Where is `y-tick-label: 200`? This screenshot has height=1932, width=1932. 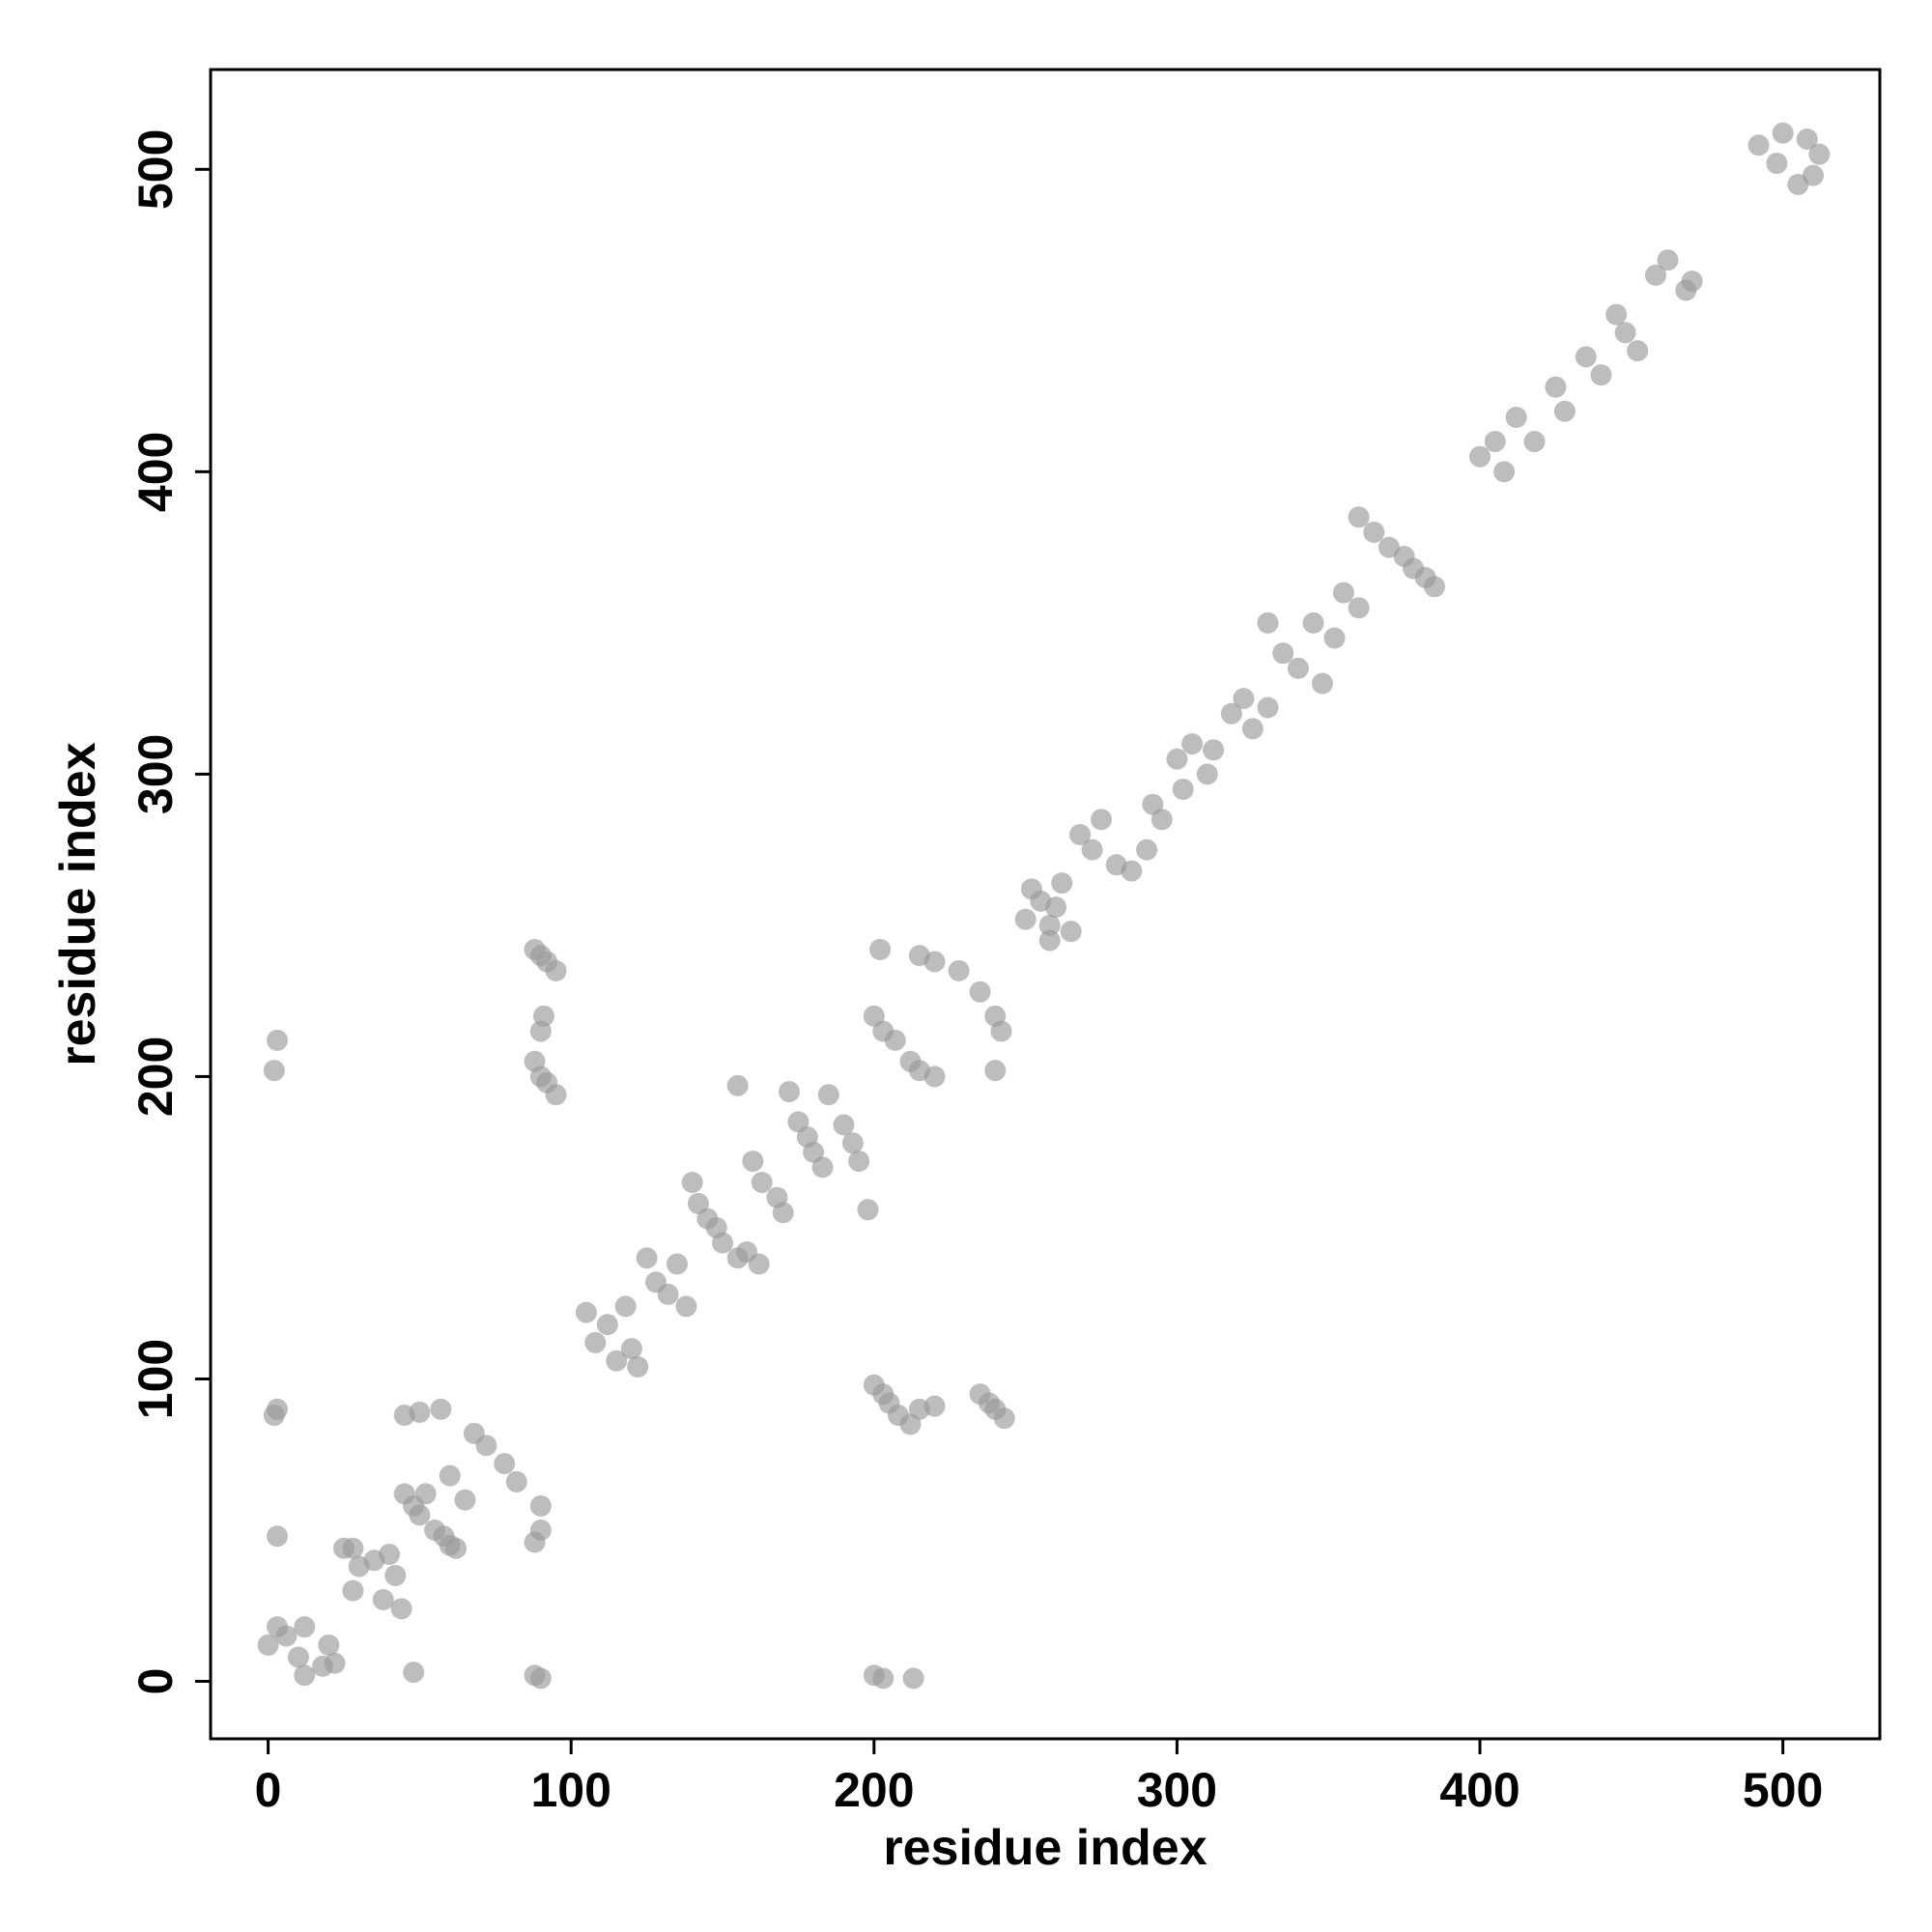 y-tick-label: 200 is located at coordinates (155, 1077).